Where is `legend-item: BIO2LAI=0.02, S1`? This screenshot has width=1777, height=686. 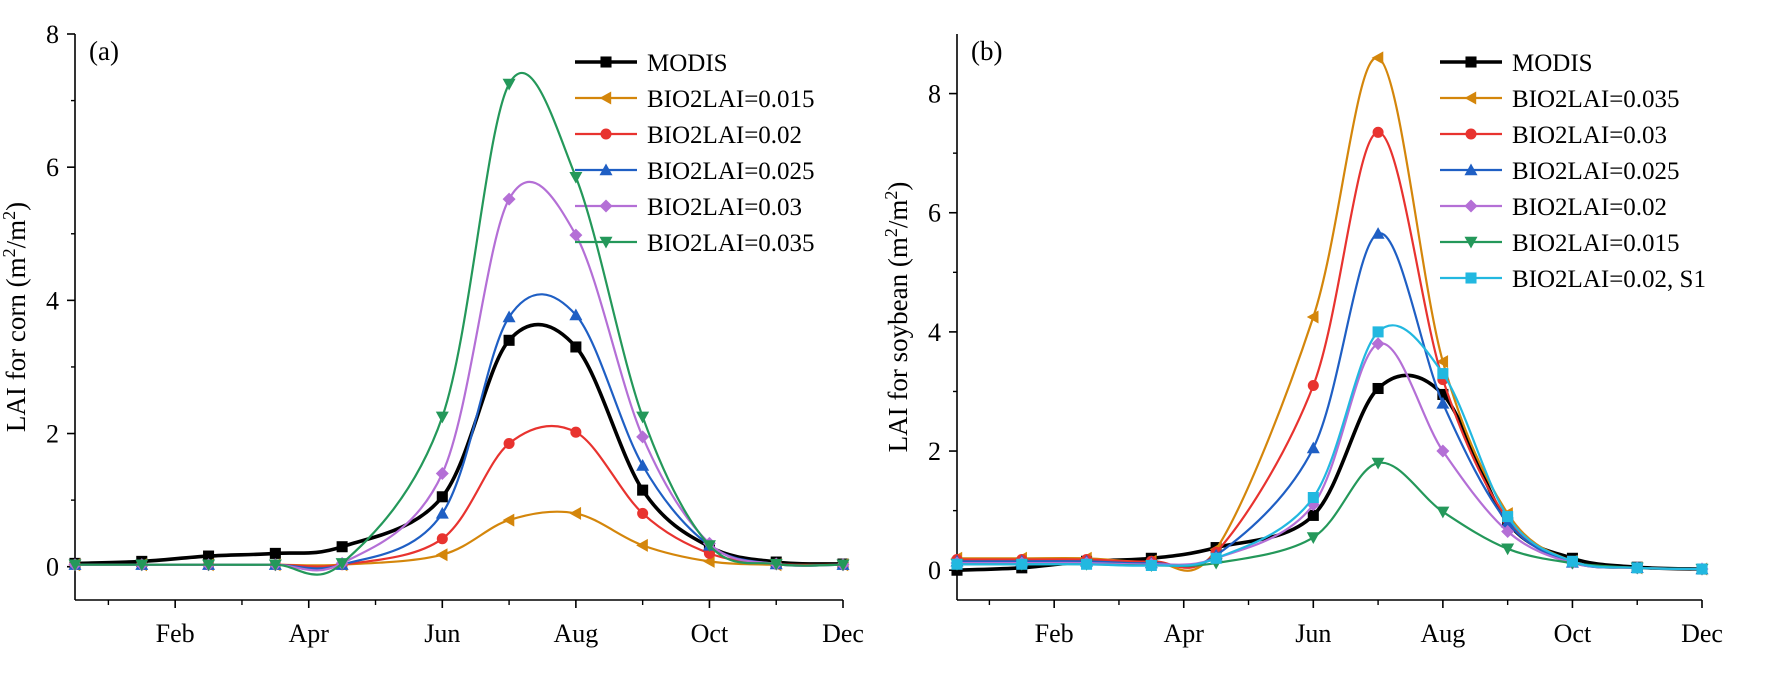 legend-item: BIO2LAI=0.02, S1 is located at coordinates (1573, 279).